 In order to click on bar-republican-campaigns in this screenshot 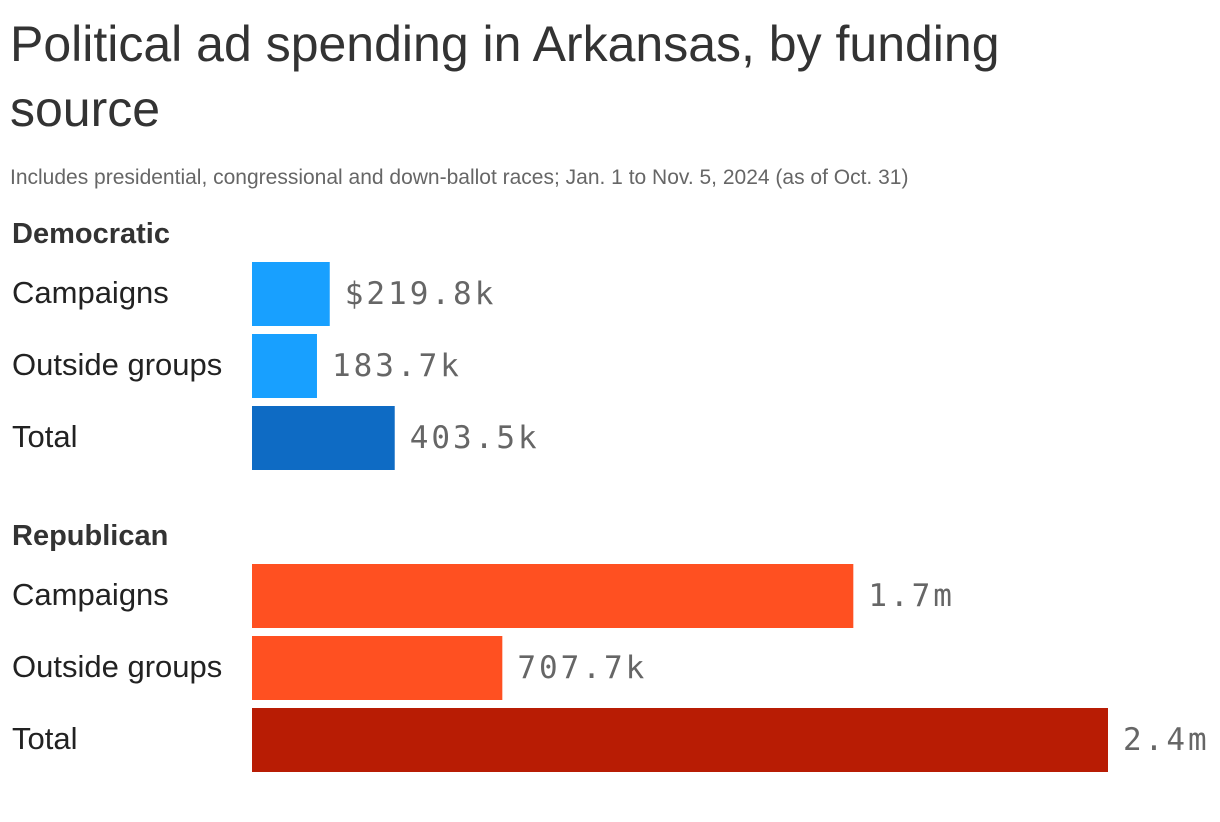, I will do `click(553, 596)`.